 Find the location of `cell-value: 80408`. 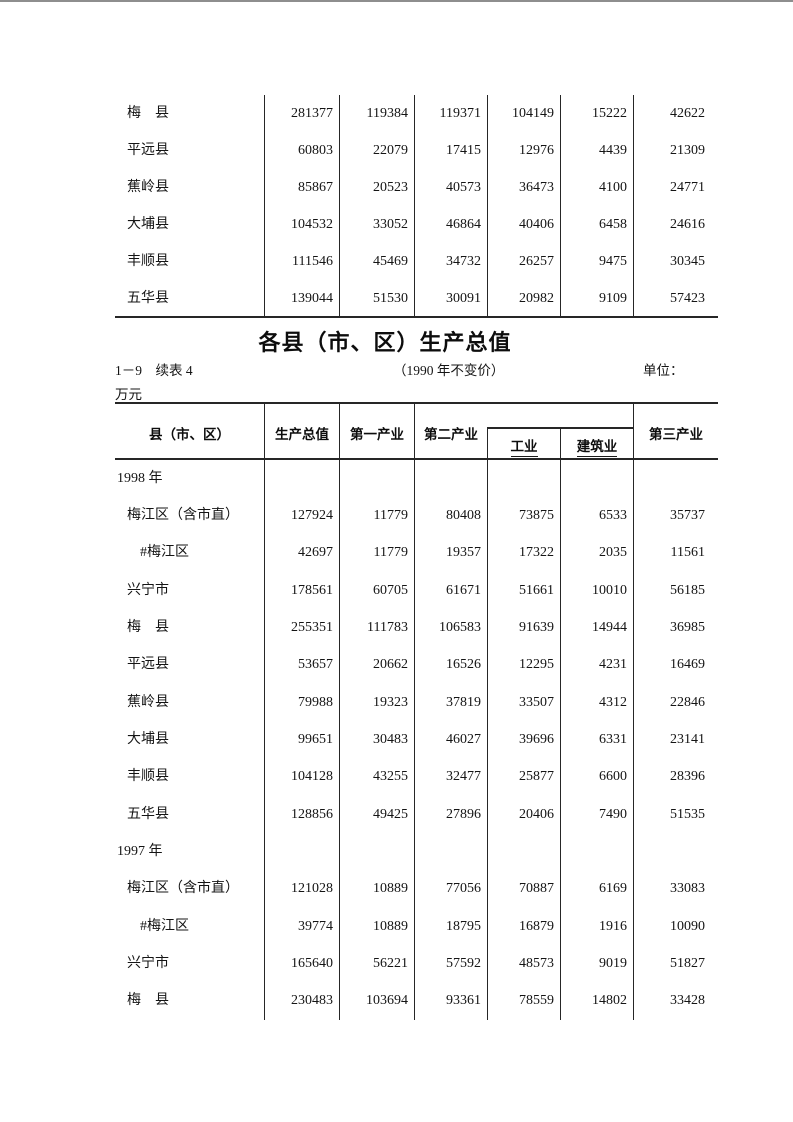

cell-value: 80408 is located at coordinates (450, 516).